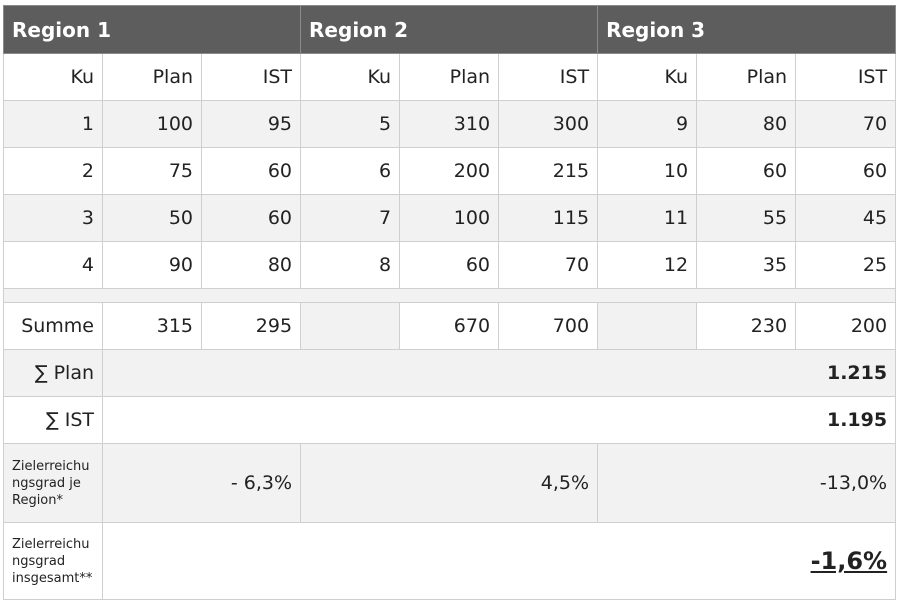 This screenshot has width=900, height=600. What do you see at coordinates (152, 218) in the screenshot?
I see `table-cell: 50` at bounding box center [152, 218].